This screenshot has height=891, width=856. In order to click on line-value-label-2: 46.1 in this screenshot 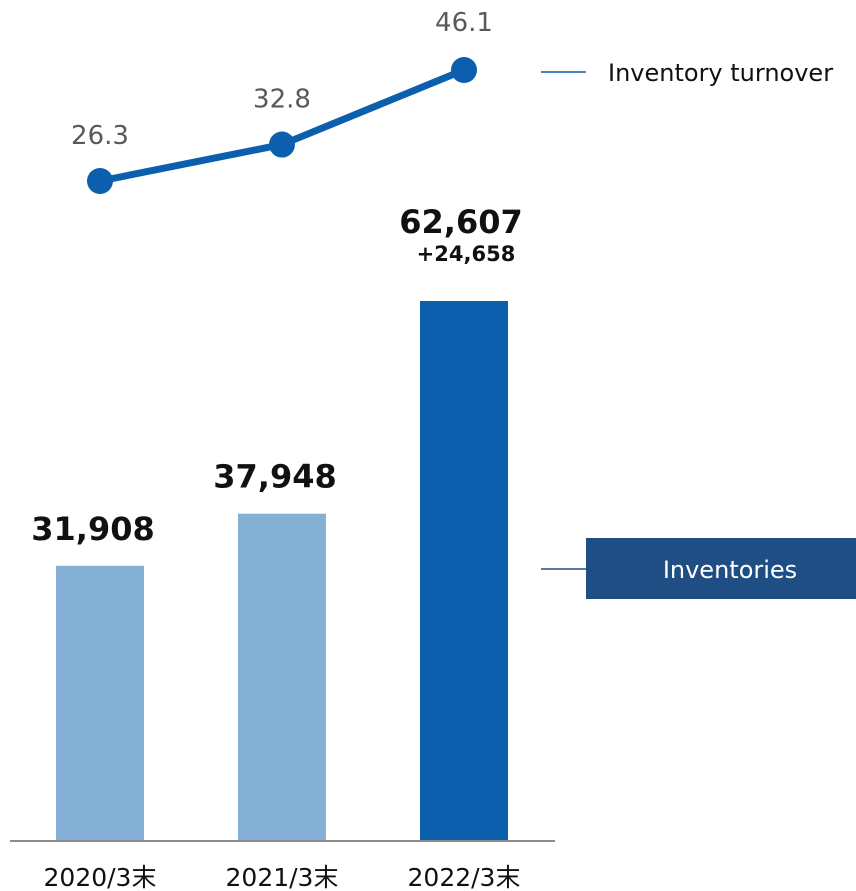, I will do `click(464, 23)`.